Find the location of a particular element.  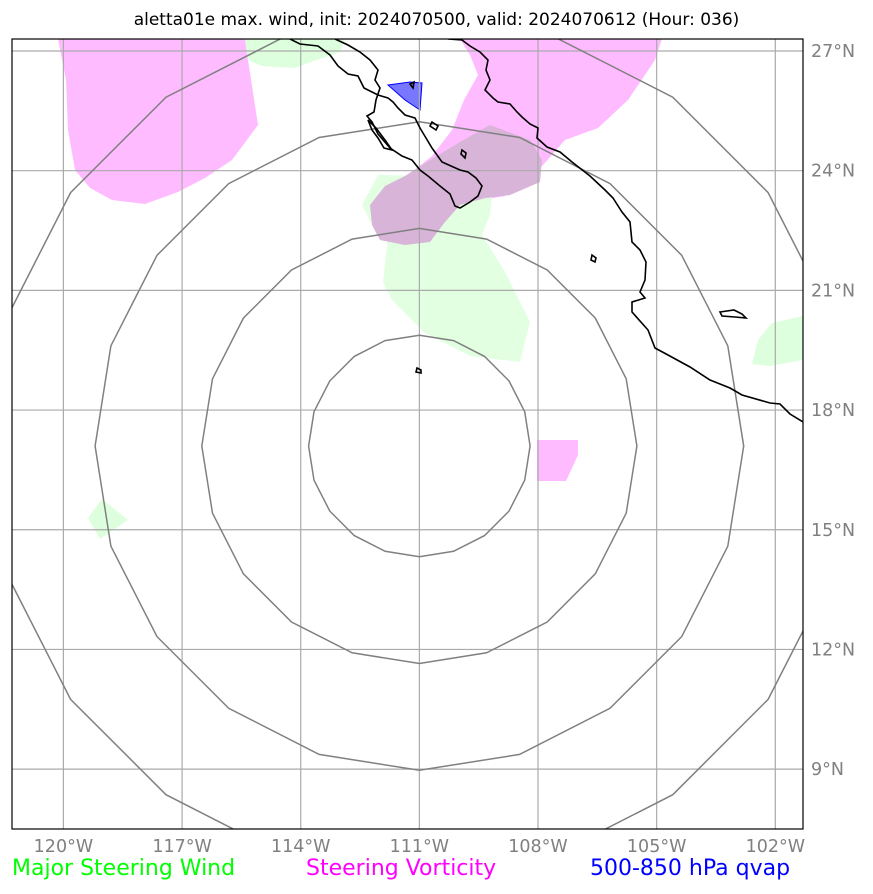

latitude-tick-label: 18°N is located at coordinates (833, 411).